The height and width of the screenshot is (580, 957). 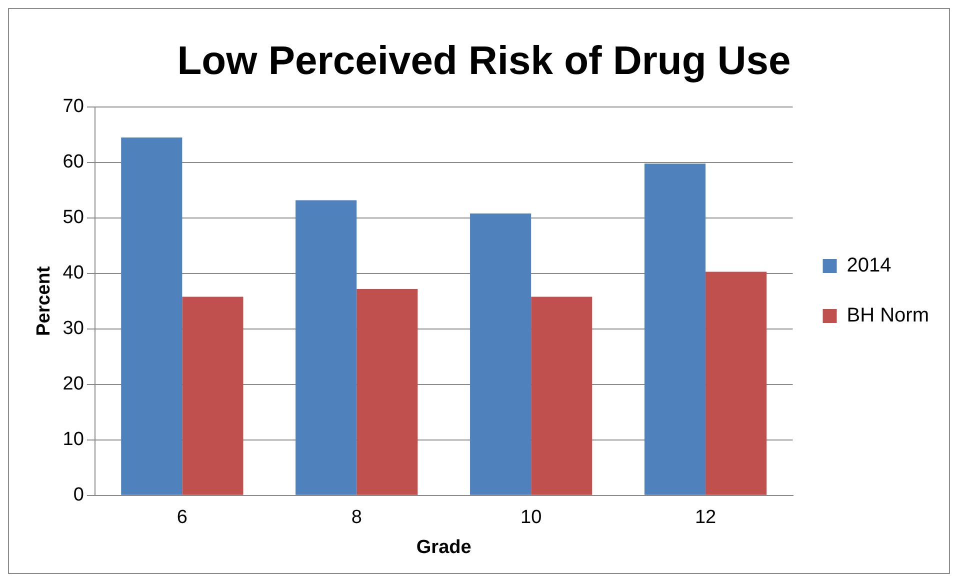 I want to click on y-tick-label: 60, so click(x=73, y=162).